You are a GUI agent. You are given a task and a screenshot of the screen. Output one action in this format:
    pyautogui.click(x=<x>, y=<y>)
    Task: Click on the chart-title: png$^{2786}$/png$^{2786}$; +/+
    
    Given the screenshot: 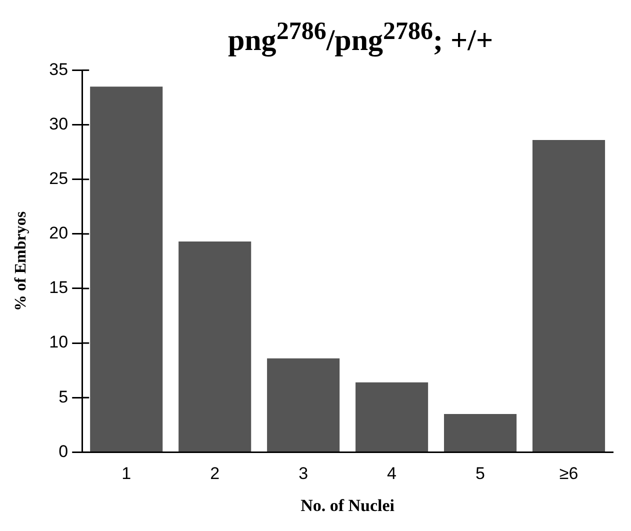 What is the action you would take?
    pyautogui.click(x=360, y=37)
    